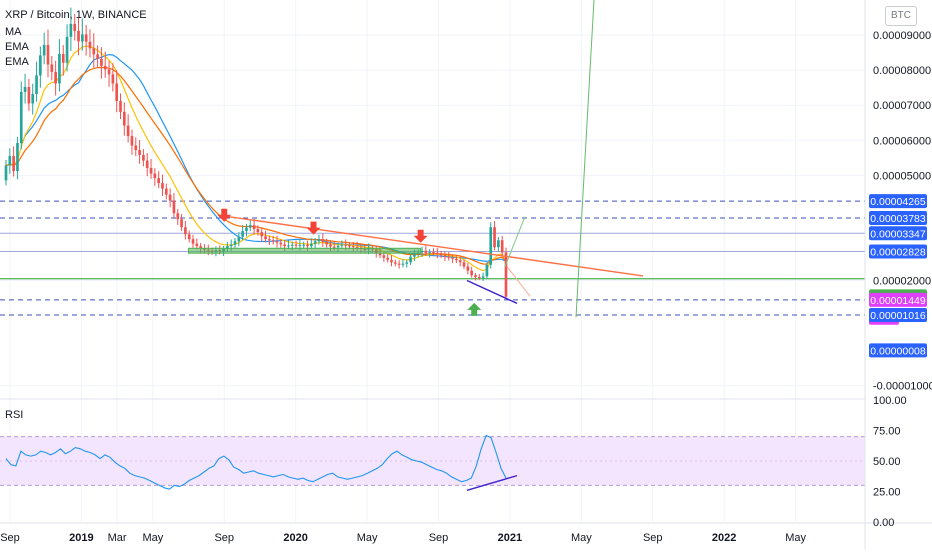  Describe the element at coordinates (295, 538) in the screenshot. I see `x-tick-label: 2020` at that location.